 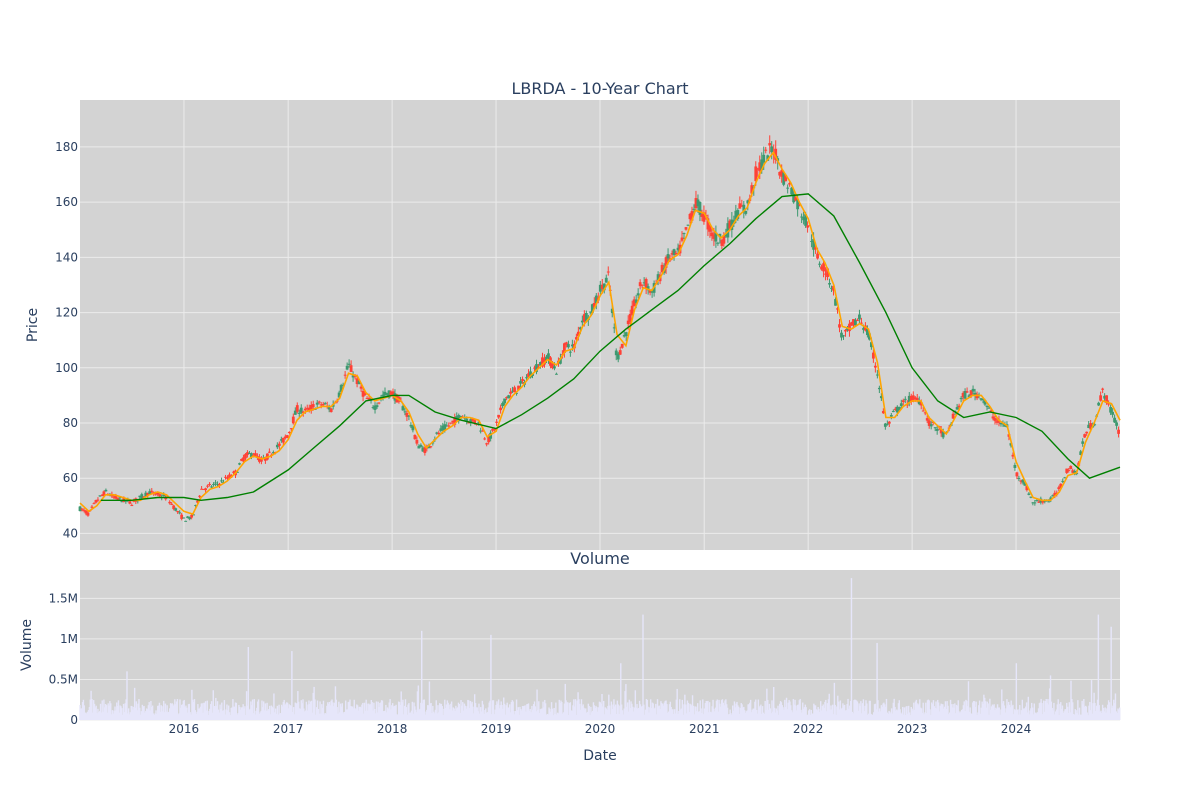 I want to click on date-axis-label: Date, so click(x=599, y=756).